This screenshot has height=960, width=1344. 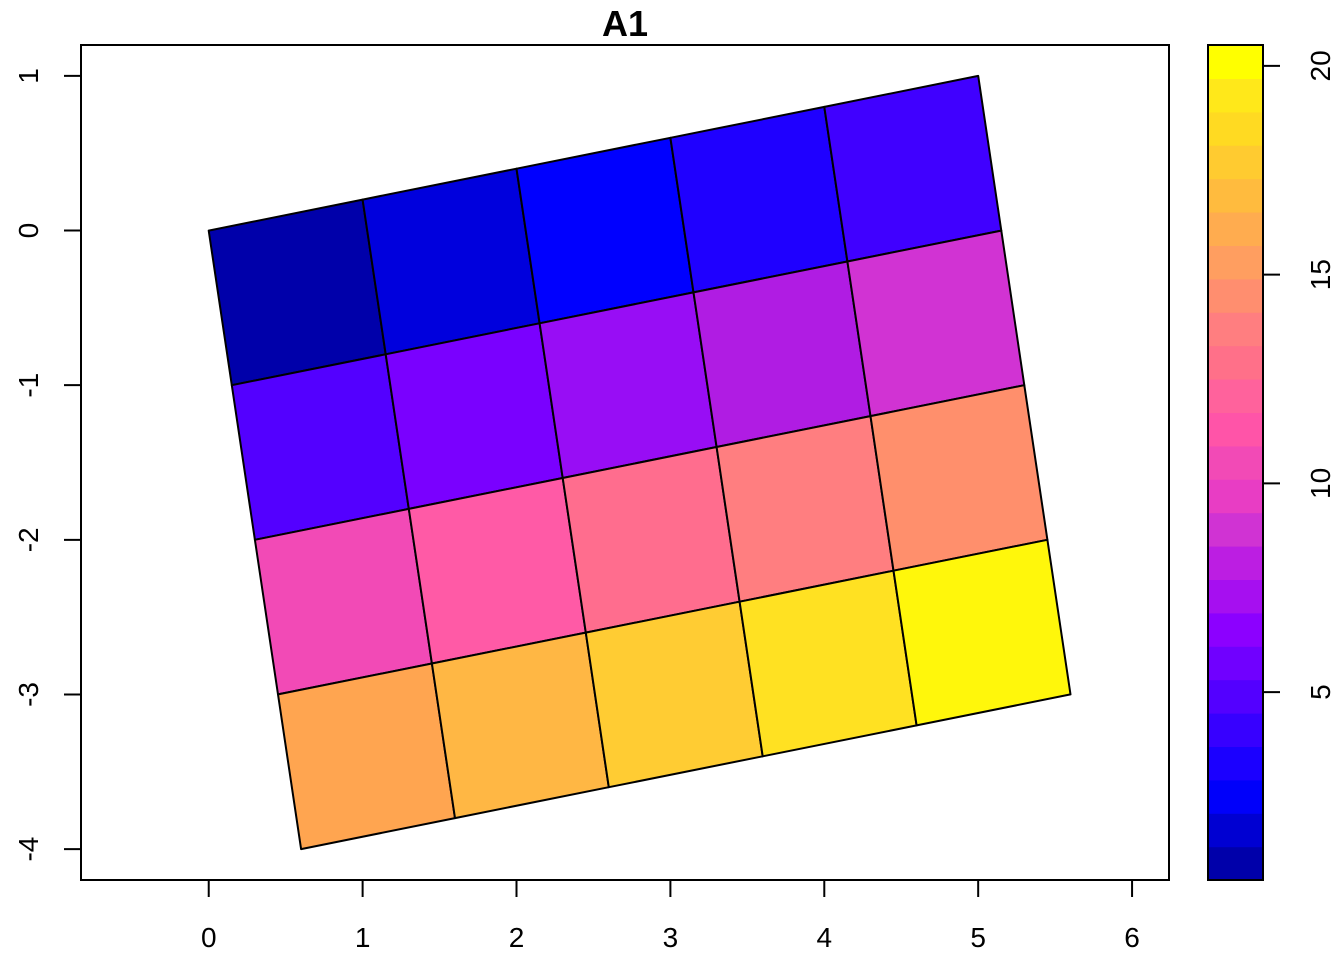 What do you see at coordinates (28, 694) in the screenshot?
I see `y-tick-label: -3` at bounding box center [28, 694].